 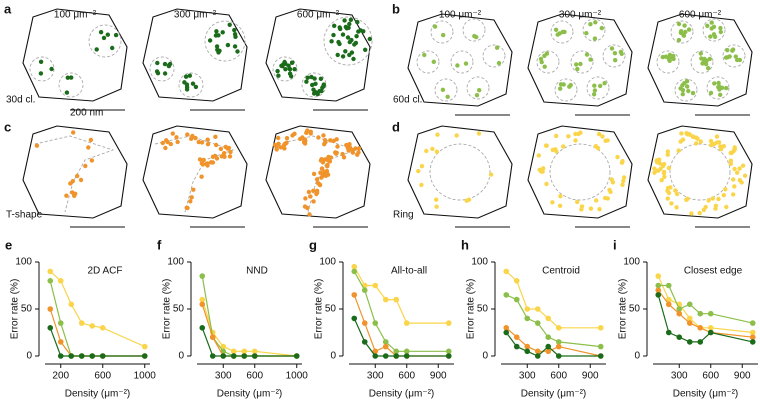 I want to click on panel-caption: 30d cl., so click(x=20, y=100).